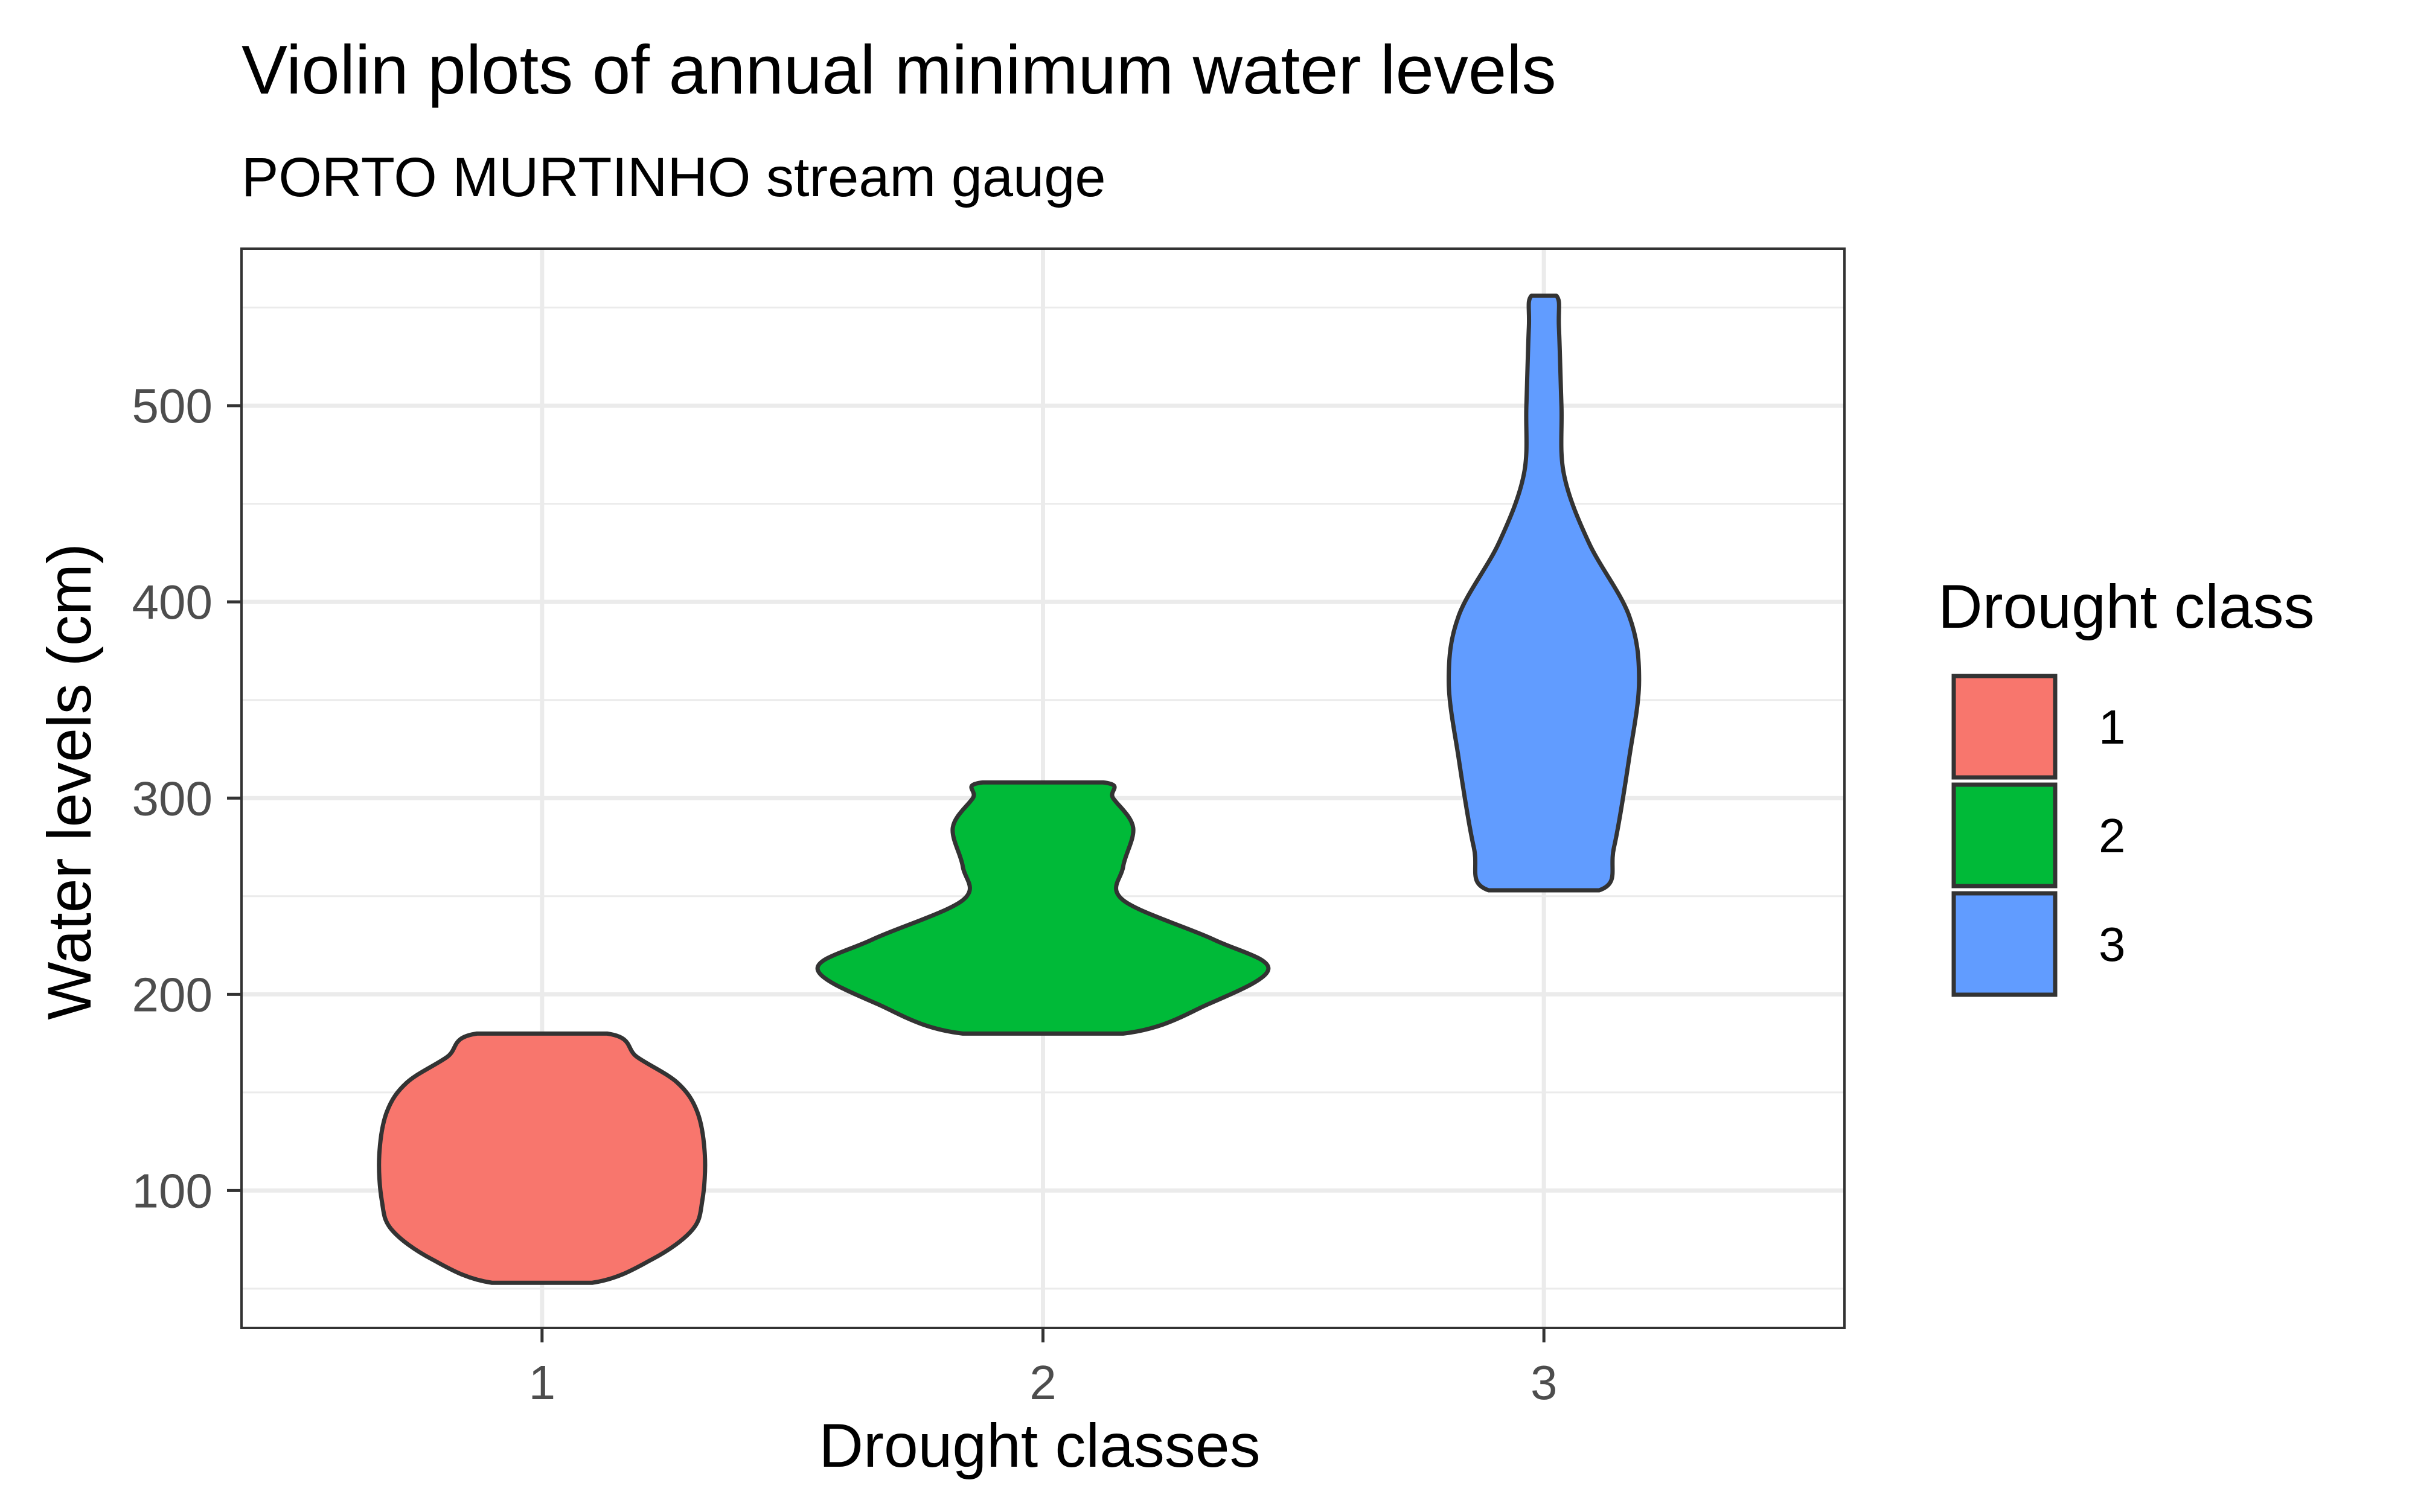 This screenshot has width=2415, height=1512. What do you see at coordinates (2112, 727) in the screenshot?
I see `legend-label: 1` at bounding box center [2112, 727].